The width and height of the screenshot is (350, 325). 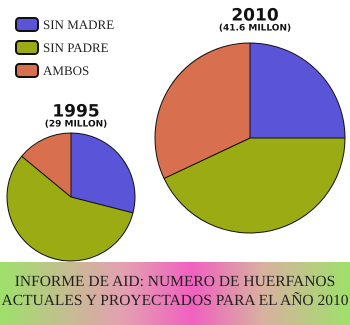 I want to click on legend-label: SIN PADRE, so click(x=76, y=47).